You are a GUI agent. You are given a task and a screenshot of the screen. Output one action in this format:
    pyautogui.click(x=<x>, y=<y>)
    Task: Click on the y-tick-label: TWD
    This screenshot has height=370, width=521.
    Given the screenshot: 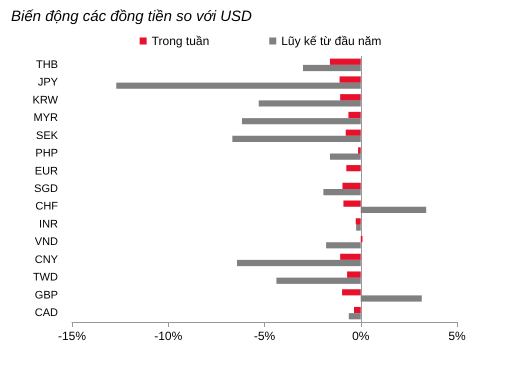 What is the action you would take?
    pyautogui.click(x=45, y=278)
    